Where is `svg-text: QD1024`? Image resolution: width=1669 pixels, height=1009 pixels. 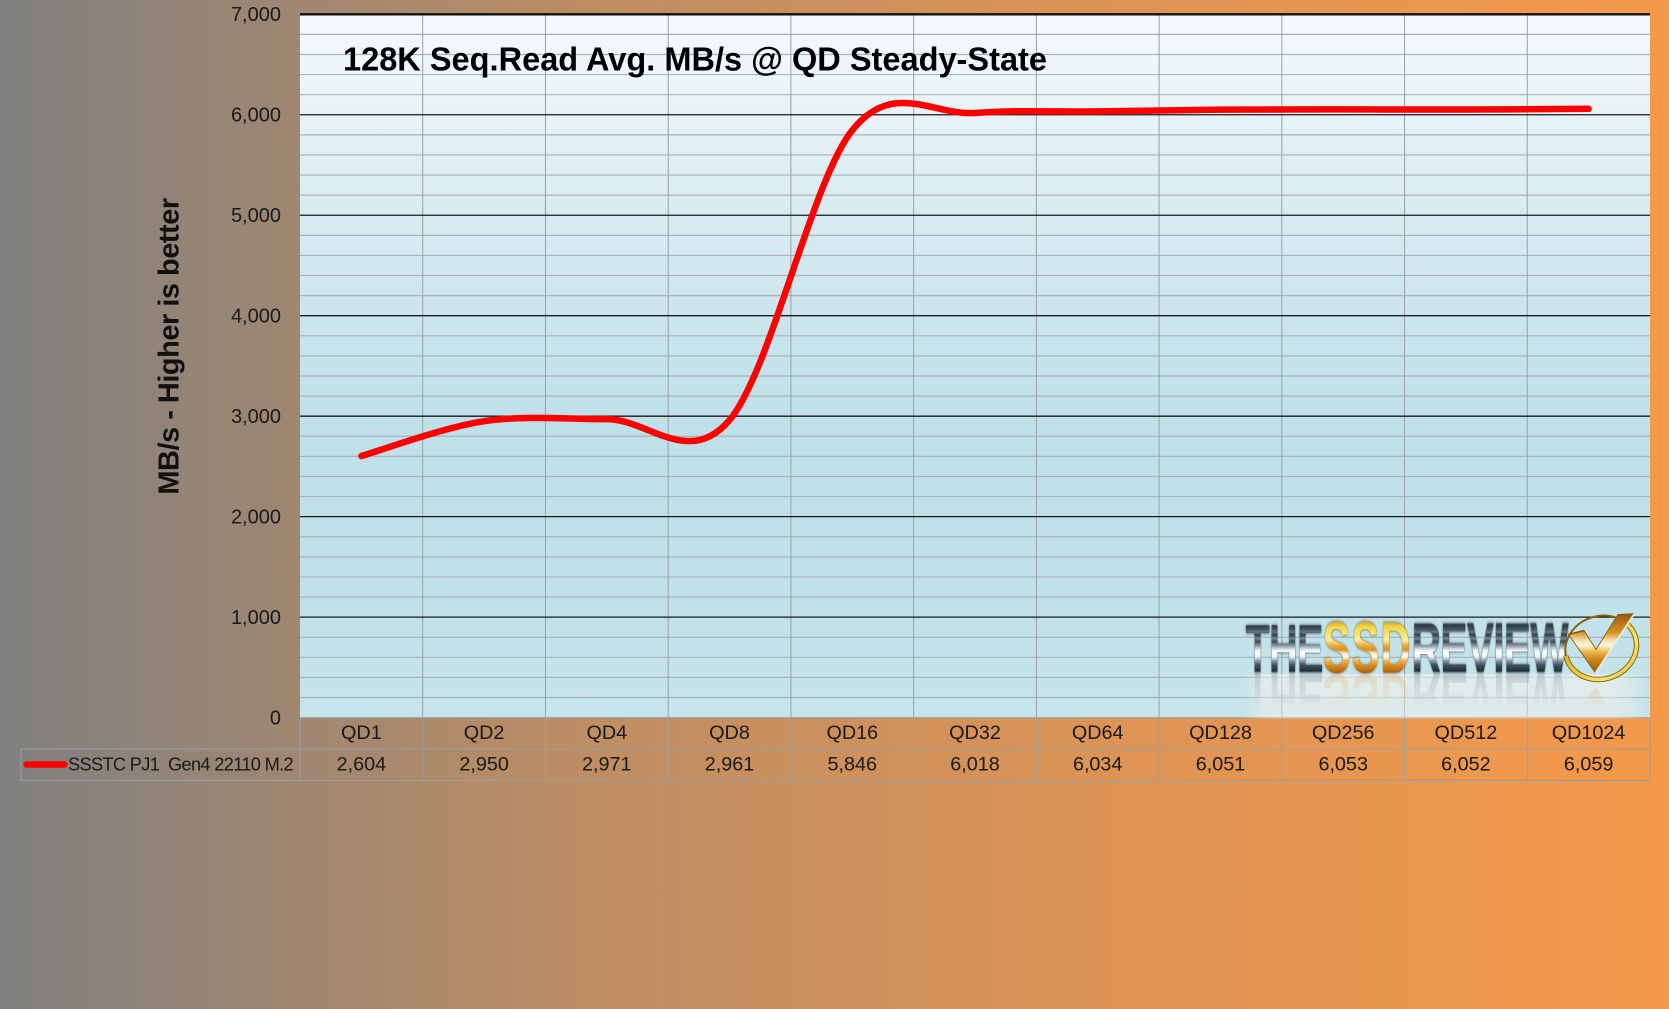
svg-text: QD1024 is located at coordinates (1589, 733).